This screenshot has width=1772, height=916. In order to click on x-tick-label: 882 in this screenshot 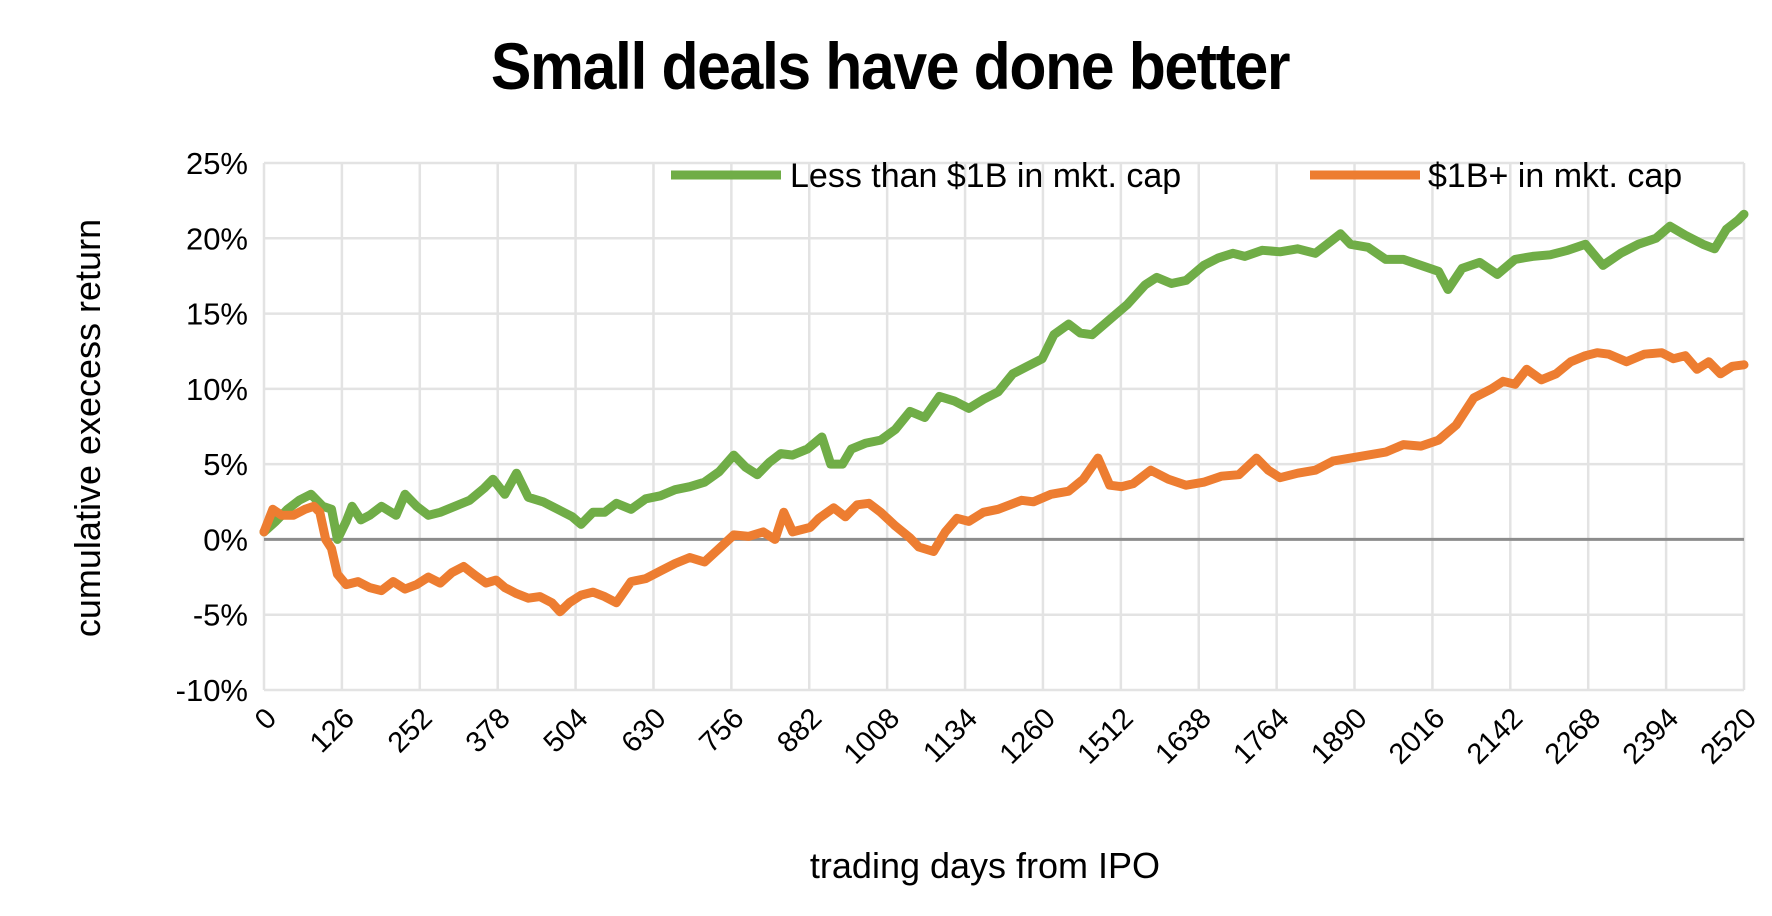, I will do `click(799, 730)`.